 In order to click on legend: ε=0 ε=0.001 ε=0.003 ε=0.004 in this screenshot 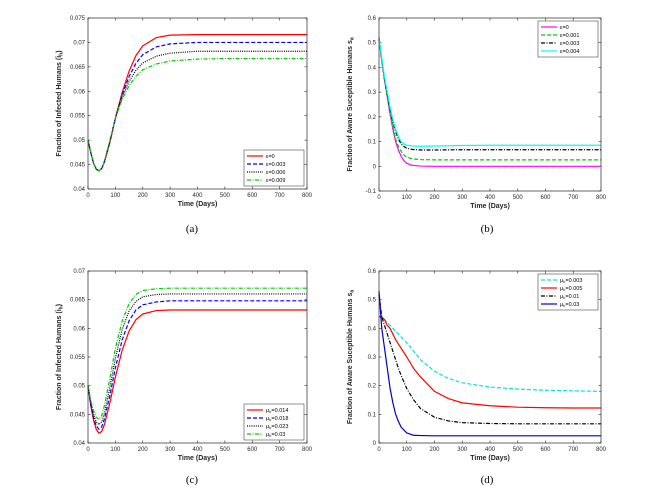, I will do `click(568, 39)`.